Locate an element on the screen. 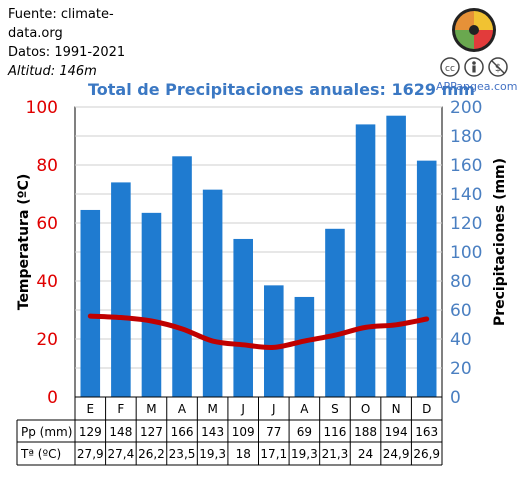  temp-value: 21,3 is located at coordinates (335, 454).